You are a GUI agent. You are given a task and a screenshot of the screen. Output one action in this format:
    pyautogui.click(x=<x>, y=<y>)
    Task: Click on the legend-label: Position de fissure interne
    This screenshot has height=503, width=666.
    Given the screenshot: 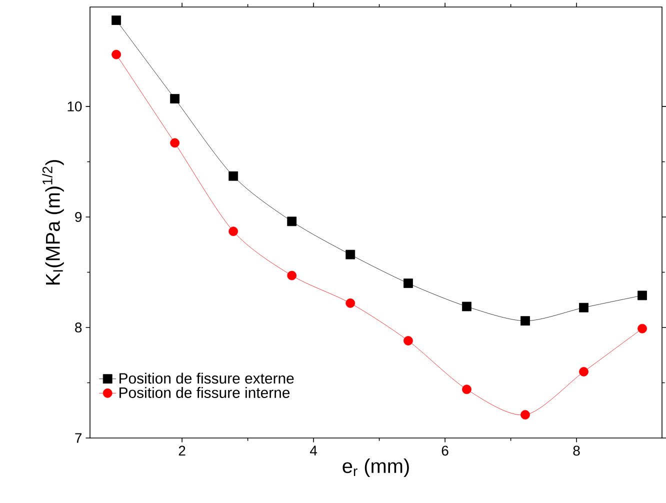 What is the action you would take?
    pyautogui.click(x=205, y=392)
    